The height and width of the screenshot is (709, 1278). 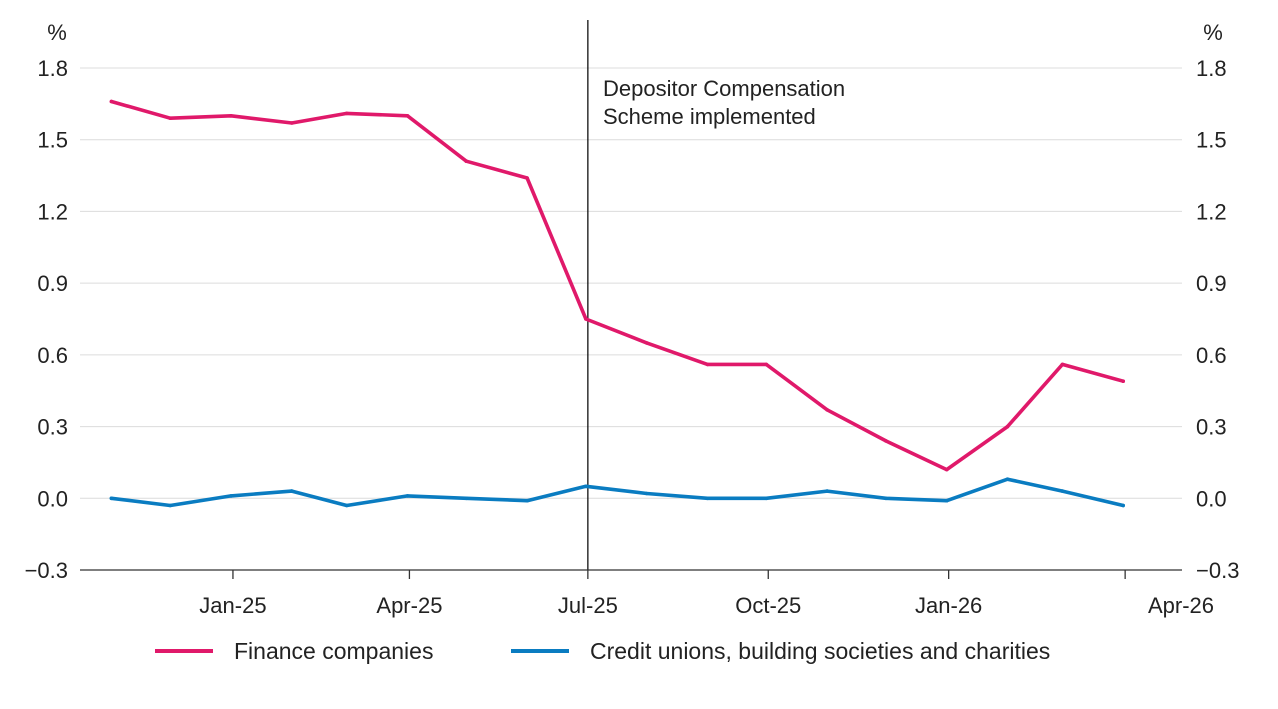 I want to click on legend-item-finance-companies: Finance companies, so click(x=294, y=651).